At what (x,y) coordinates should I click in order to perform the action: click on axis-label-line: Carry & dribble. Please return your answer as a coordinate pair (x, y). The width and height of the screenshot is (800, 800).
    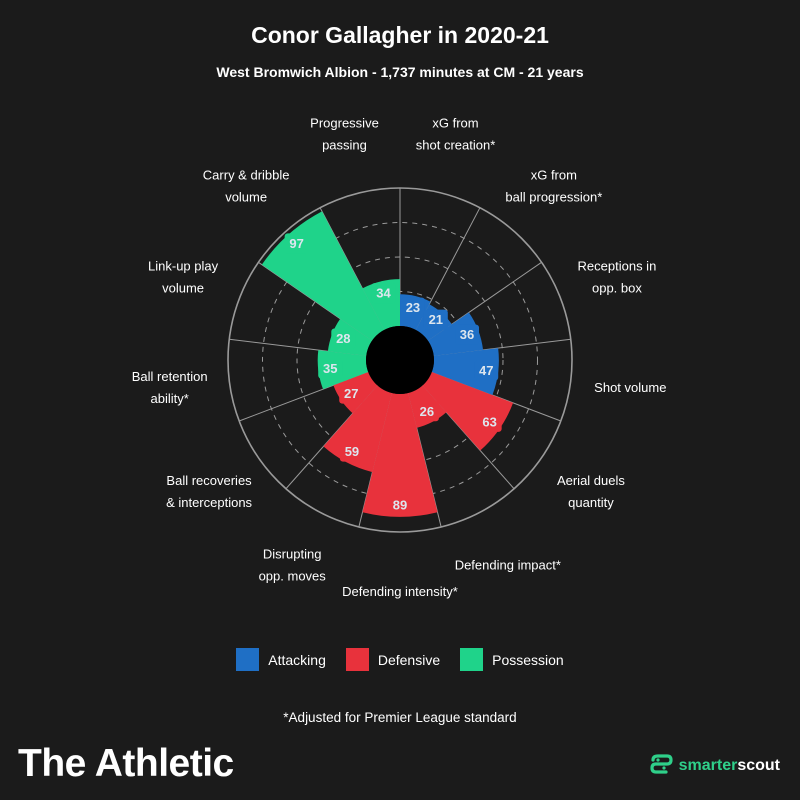
    Looking at the image, I should click on (246, 174).